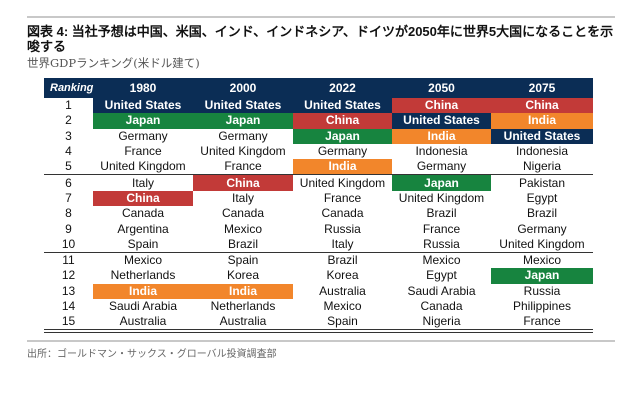 This screenshot has width=620, height=409. What do you see at coordinates (68, 213) in the screenshot?
I see `rank-cell: 8` at bounding box center [68, 213].